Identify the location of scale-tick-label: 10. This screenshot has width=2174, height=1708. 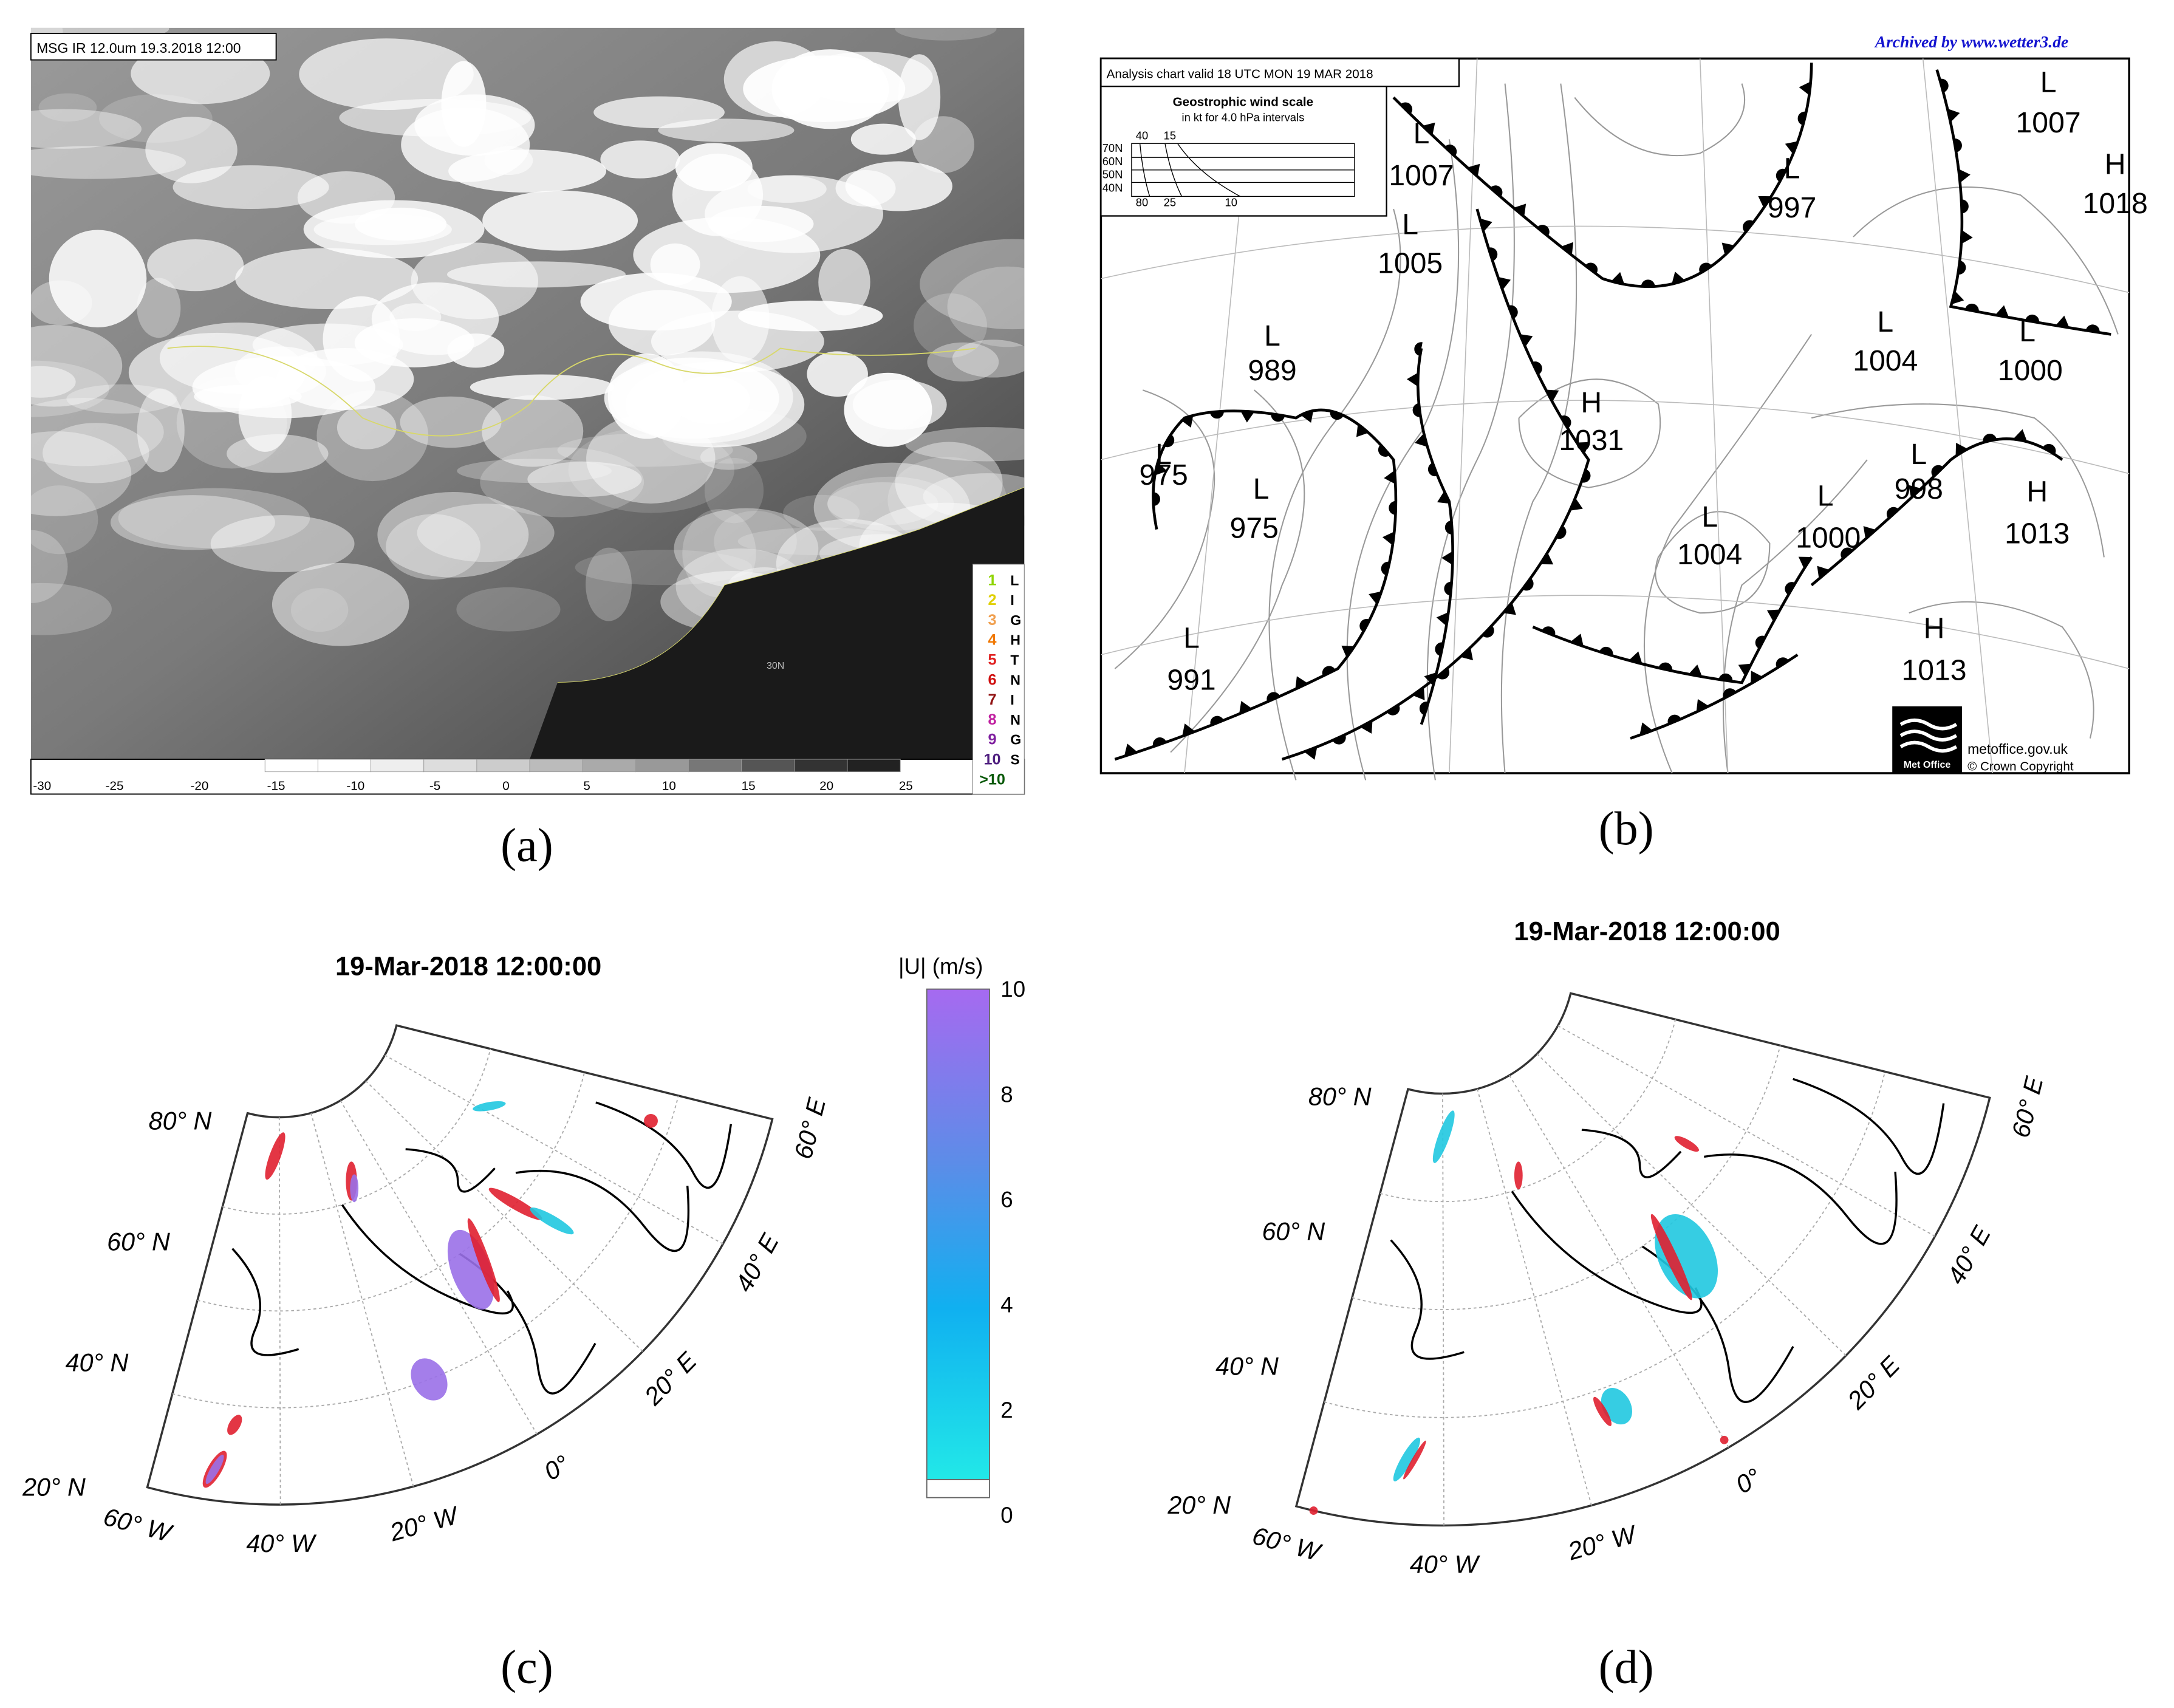
(669, 786).